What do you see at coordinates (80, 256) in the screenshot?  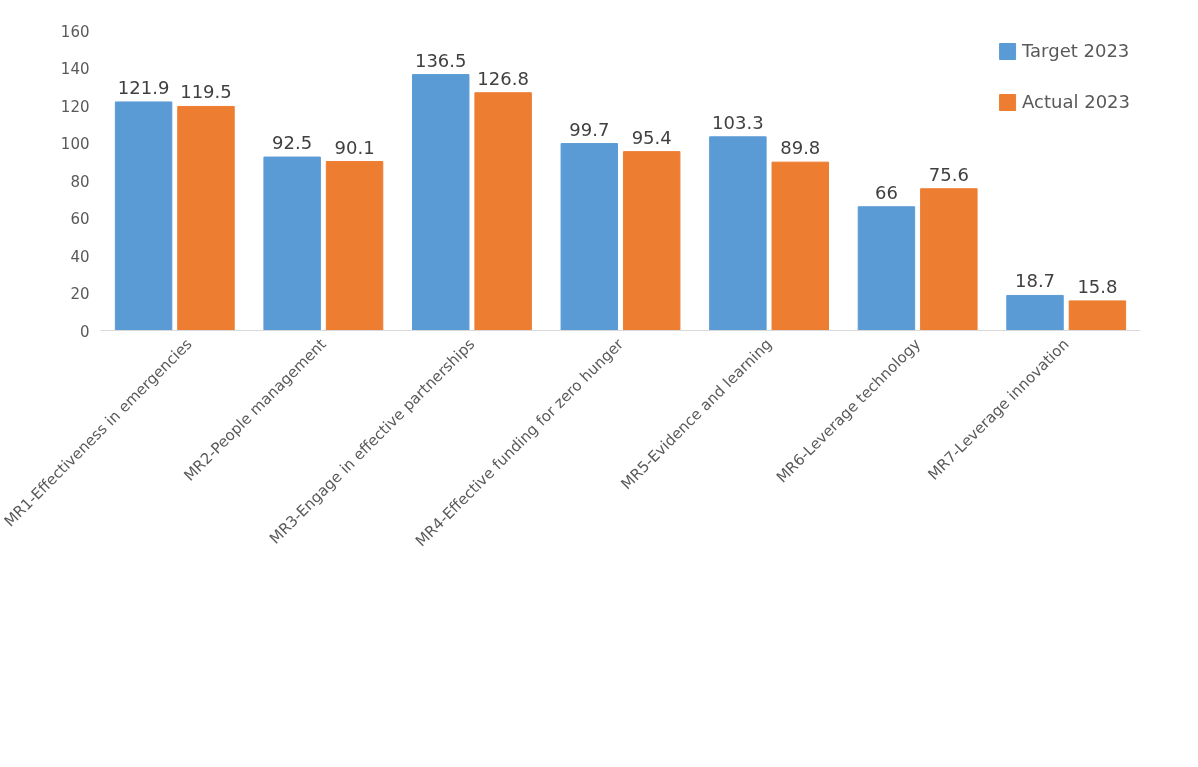 I see `y-tick-label: 40` at bounding box center [80, 256].